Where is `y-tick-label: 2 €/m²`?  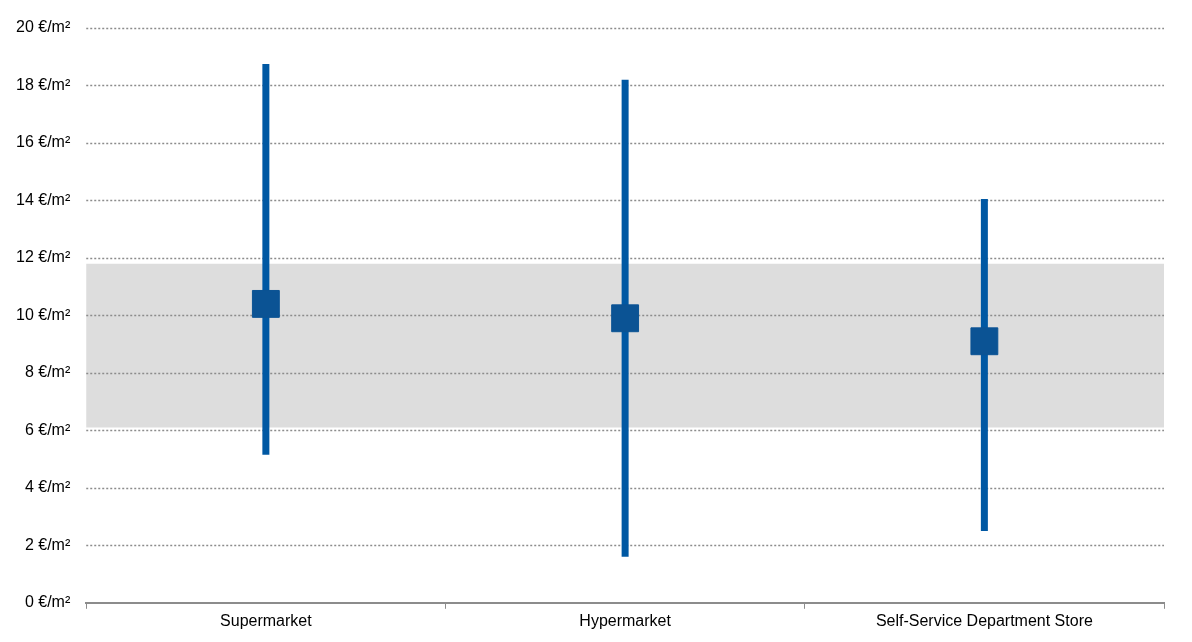 y-tick-label: 2 €/m² is located at coordinates (47, 544).